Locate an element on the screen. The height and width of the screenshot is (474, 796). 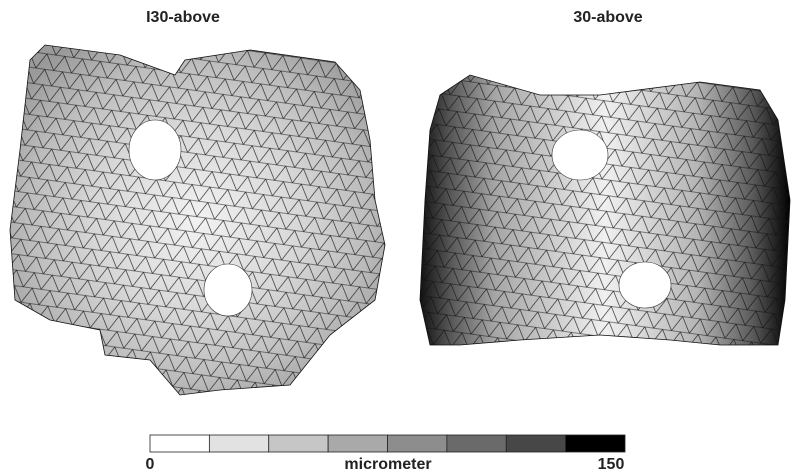
colorbar-label: micrometer is located at coordinates (387, 464).